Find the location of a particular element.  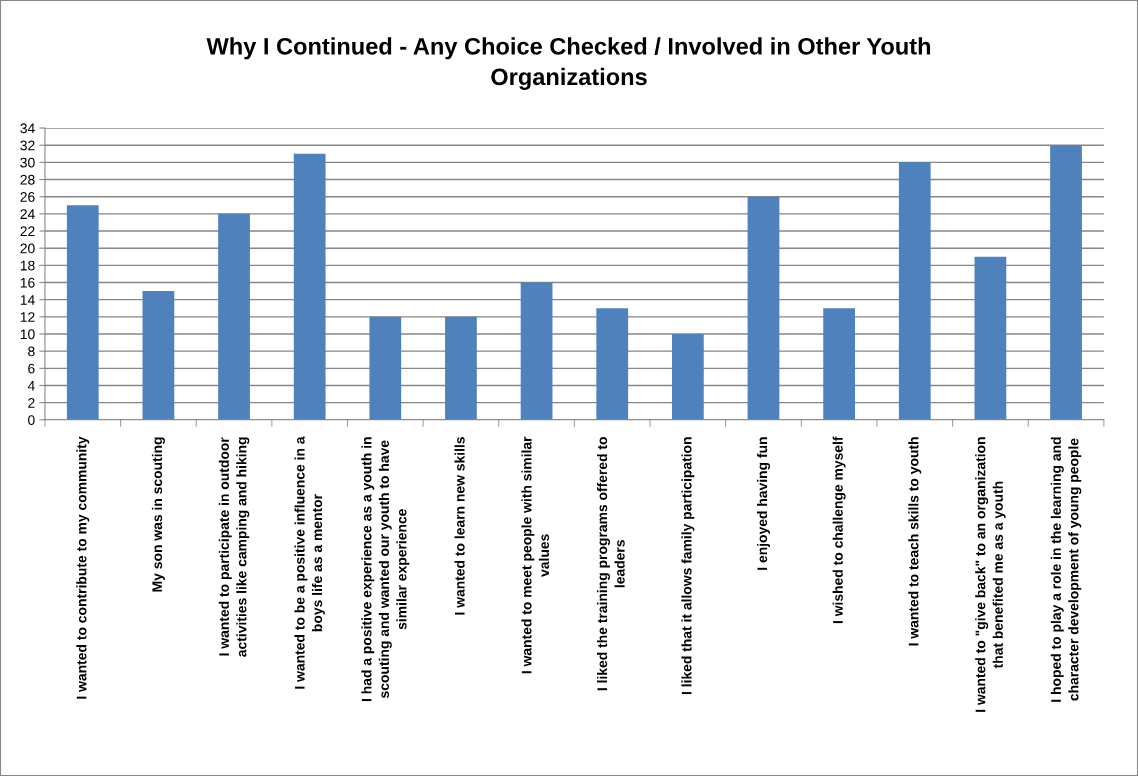

y-tick-label: 26 is located at coordinates (27, 197).